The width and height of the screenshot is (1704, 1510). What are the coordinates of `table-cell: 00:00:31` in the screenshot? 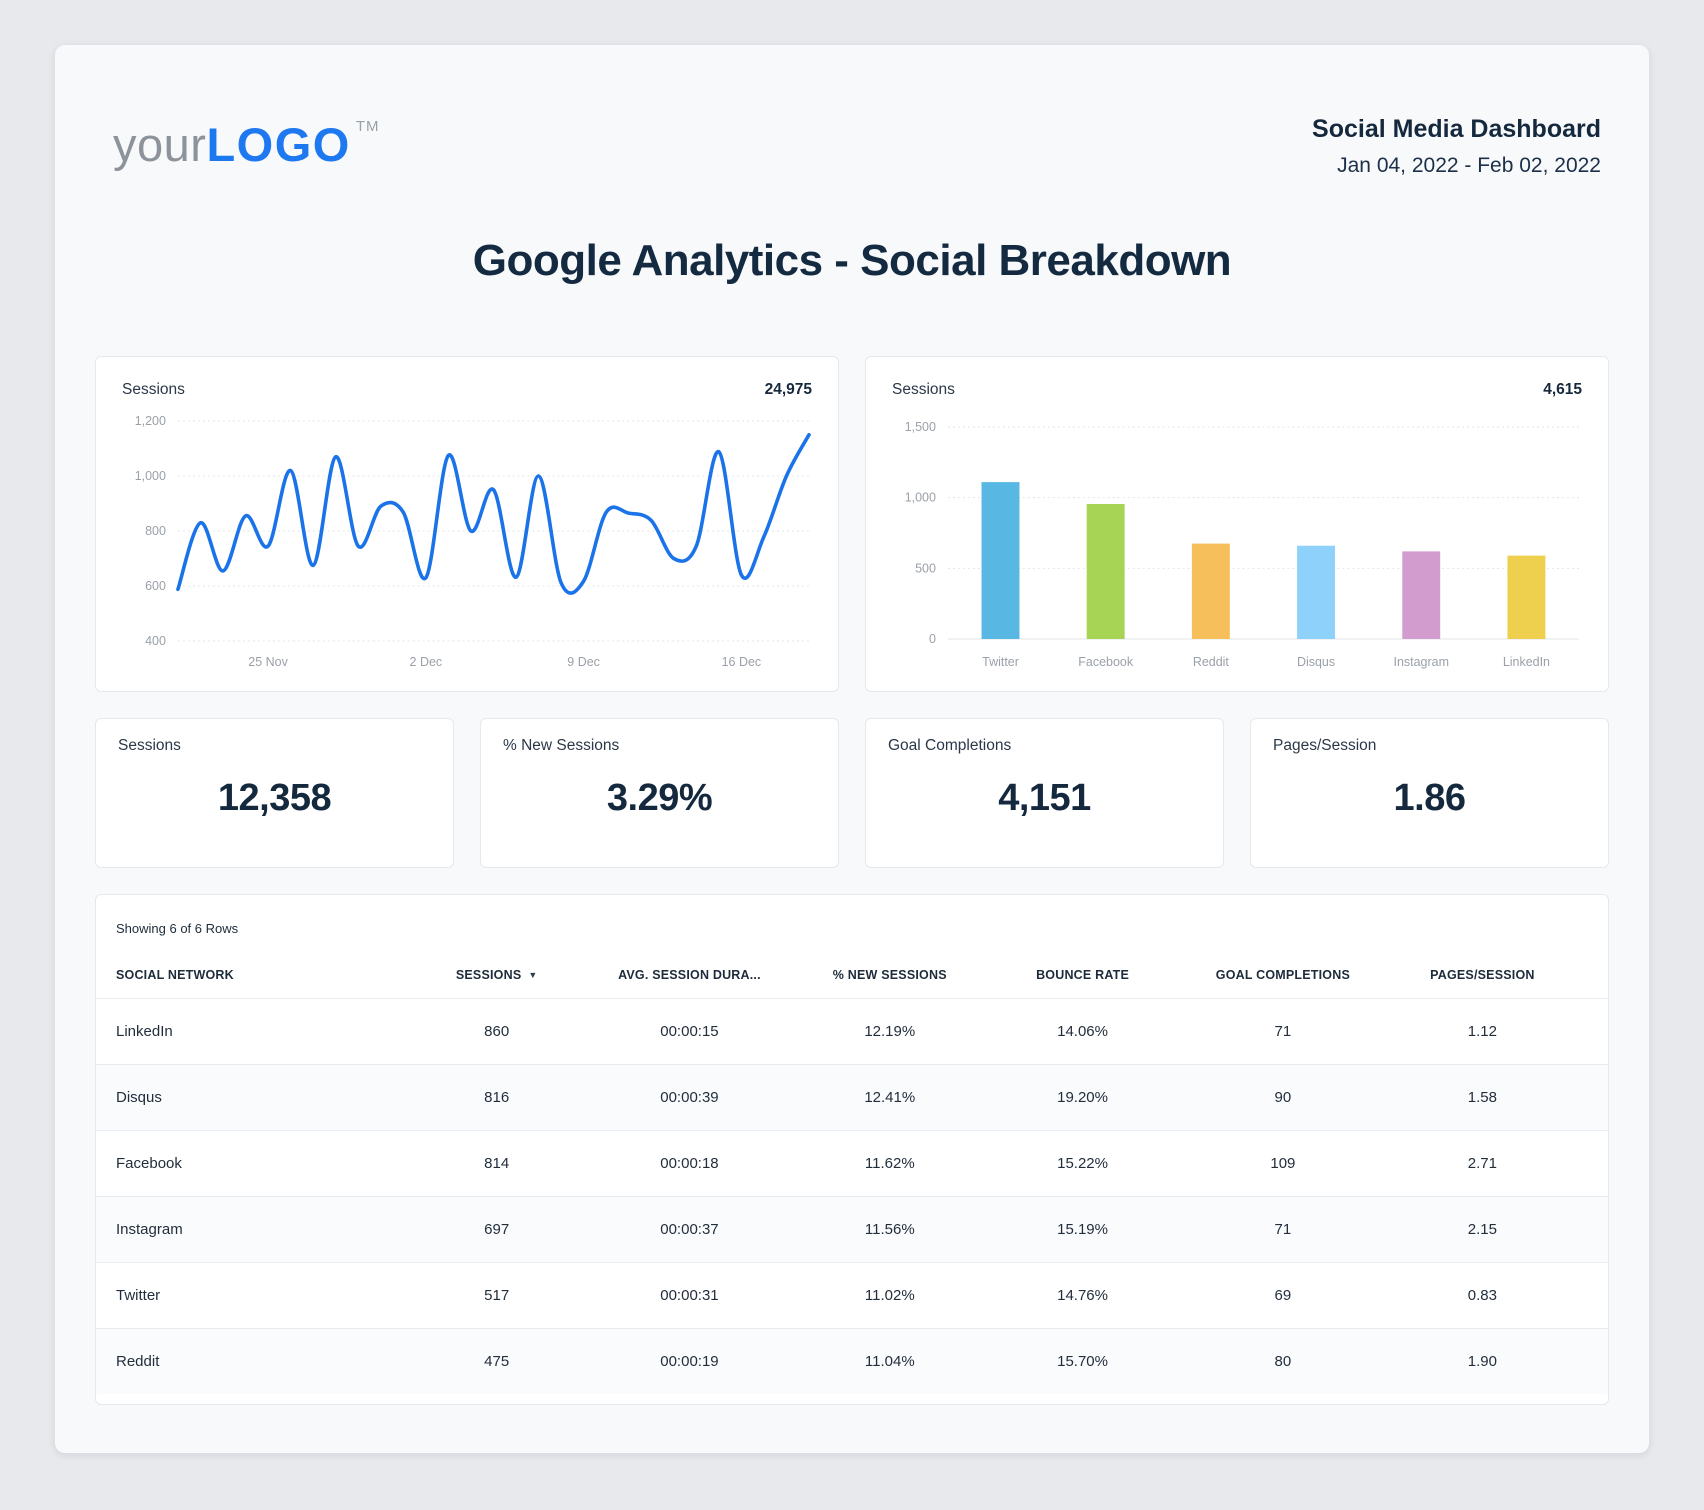 It's located at (689, 1295).